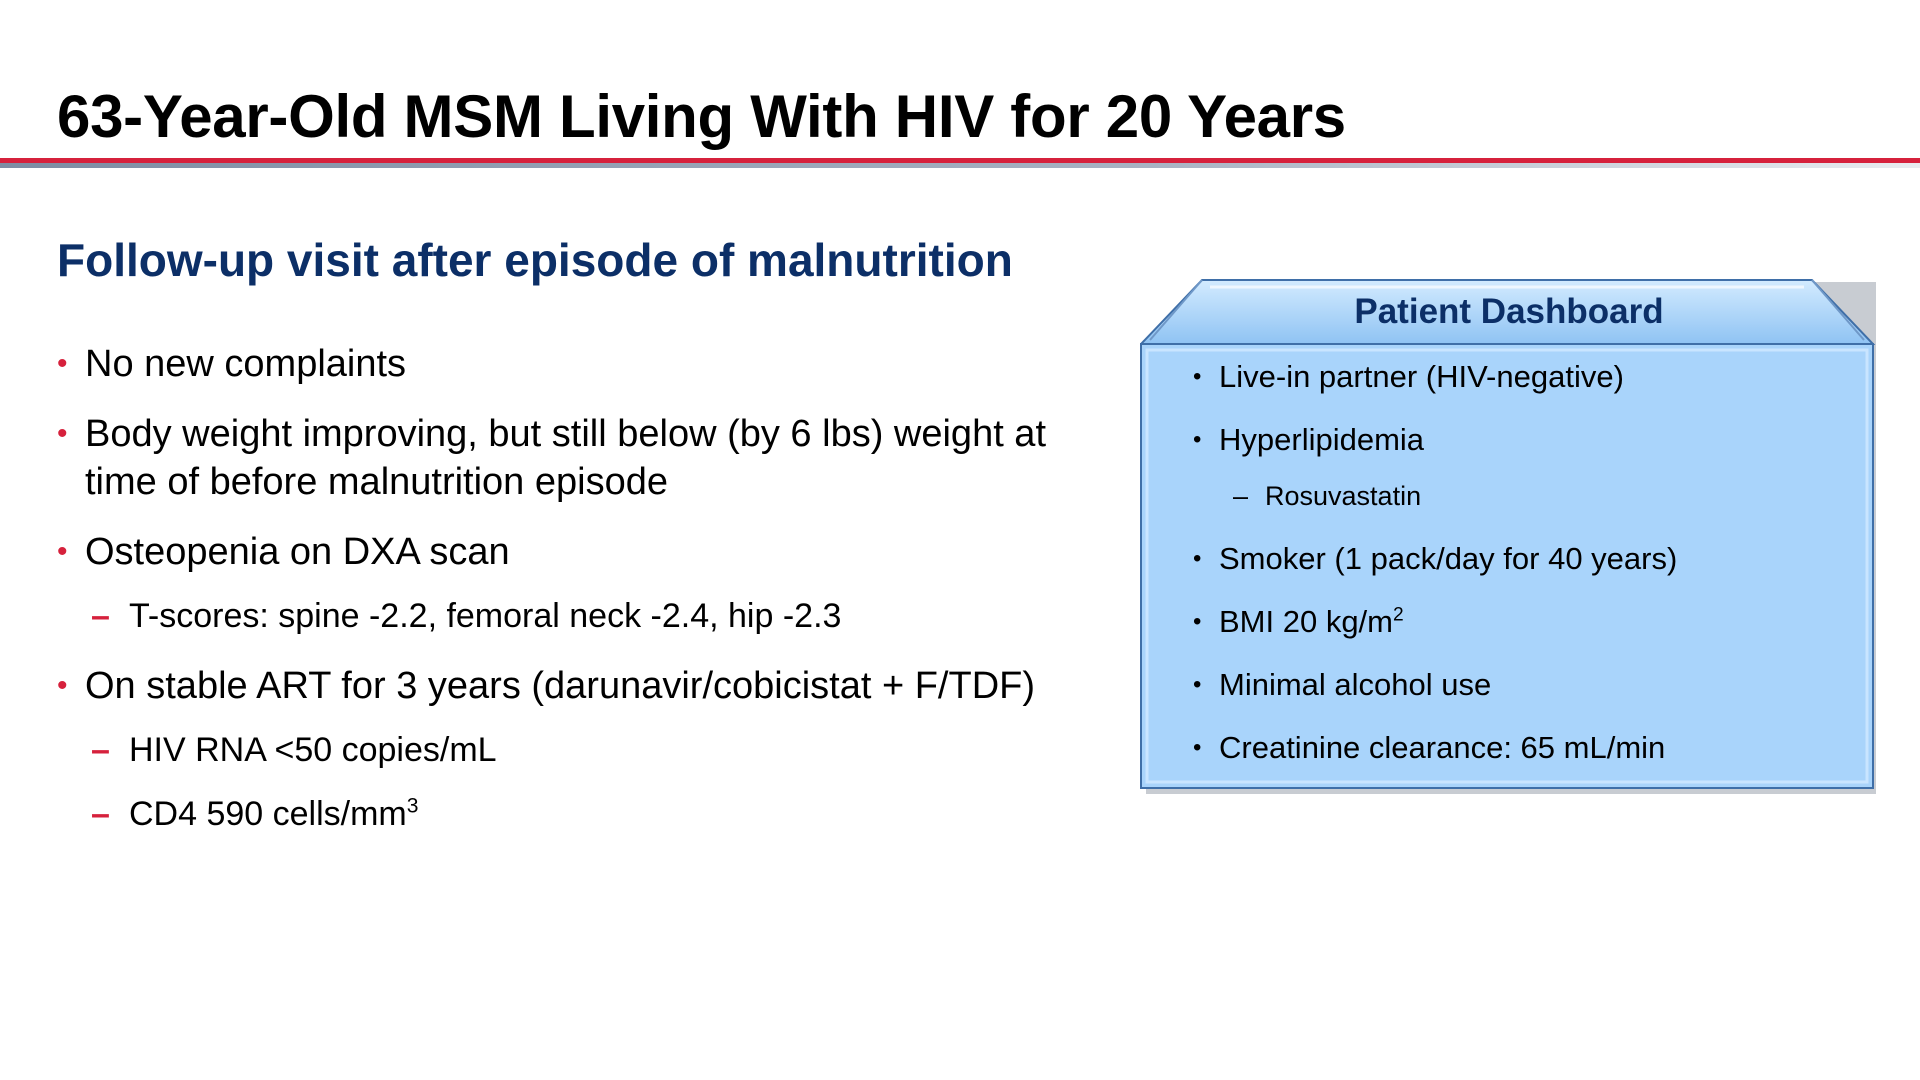 Image resolution: width=1920 pixels, height=1080 pixels. What do you see at coordinates (1523, 377) in the screenshot?
I see `dashboard-item-partner: Live-in partner (HIV-negative)` at bounding box center [1523, 377].